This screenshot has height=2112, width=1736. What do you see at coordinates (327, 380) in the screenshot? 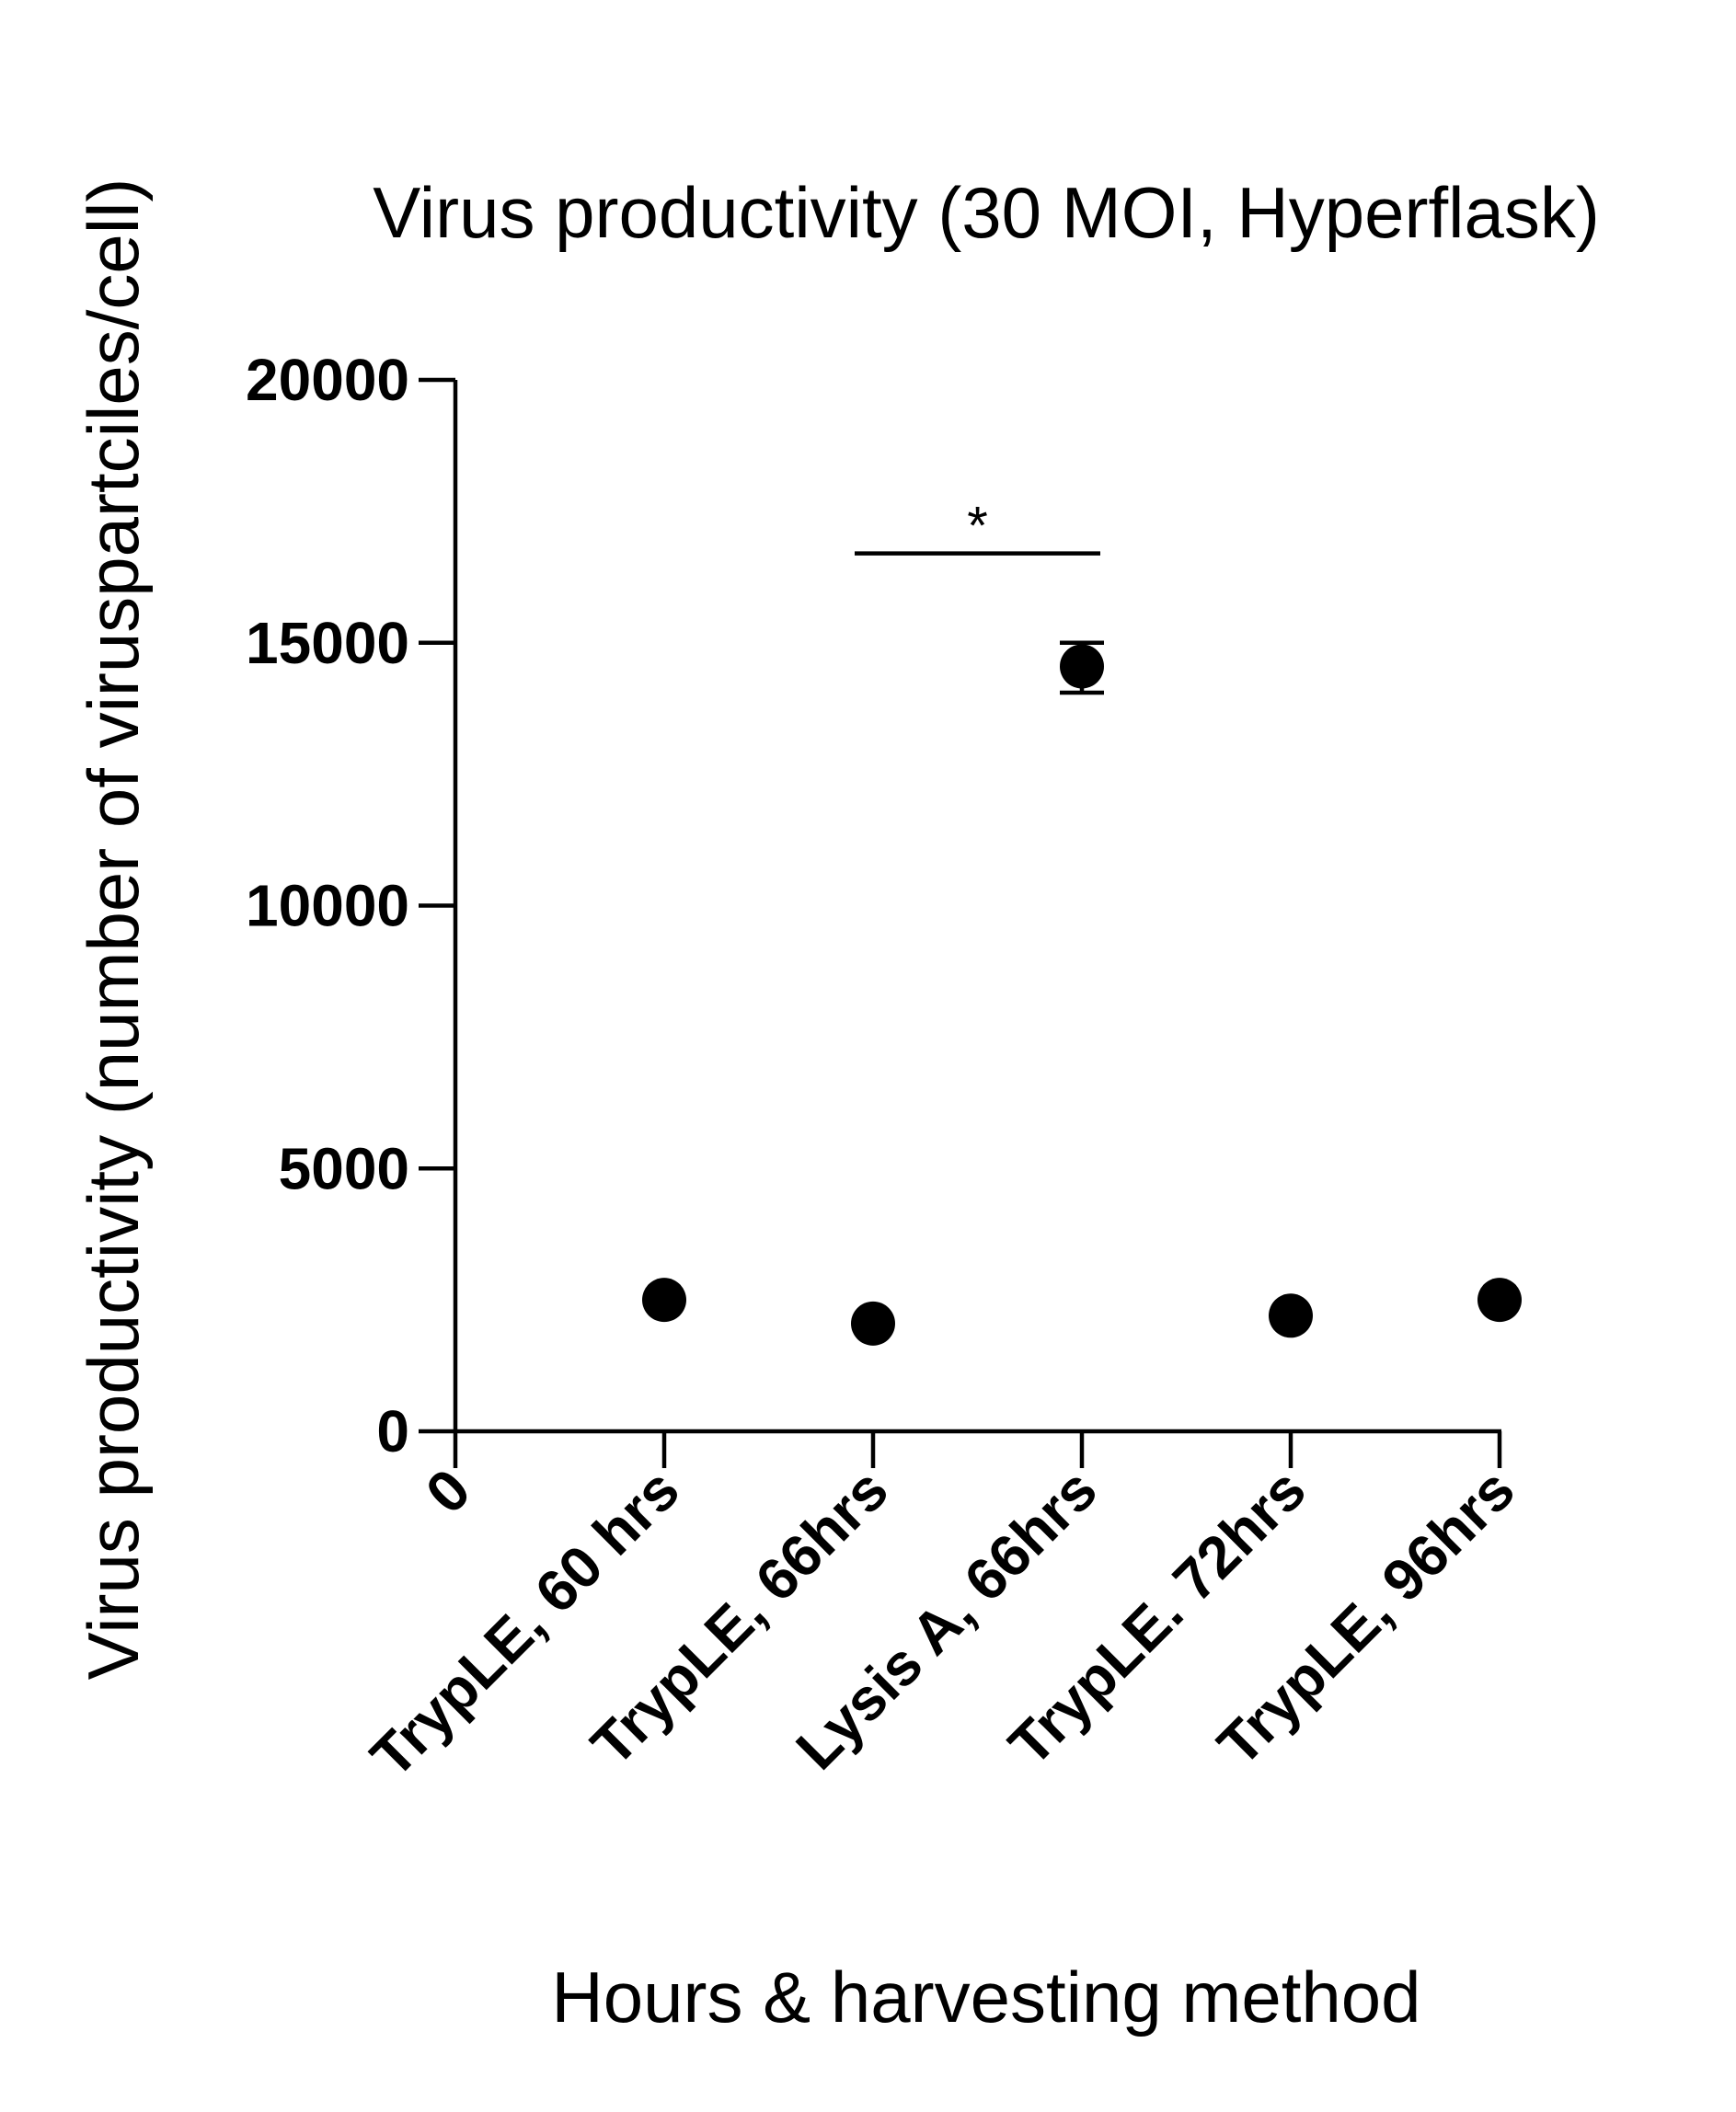
I see `y-tick-label: 20000` at bounding box center [327, 380].